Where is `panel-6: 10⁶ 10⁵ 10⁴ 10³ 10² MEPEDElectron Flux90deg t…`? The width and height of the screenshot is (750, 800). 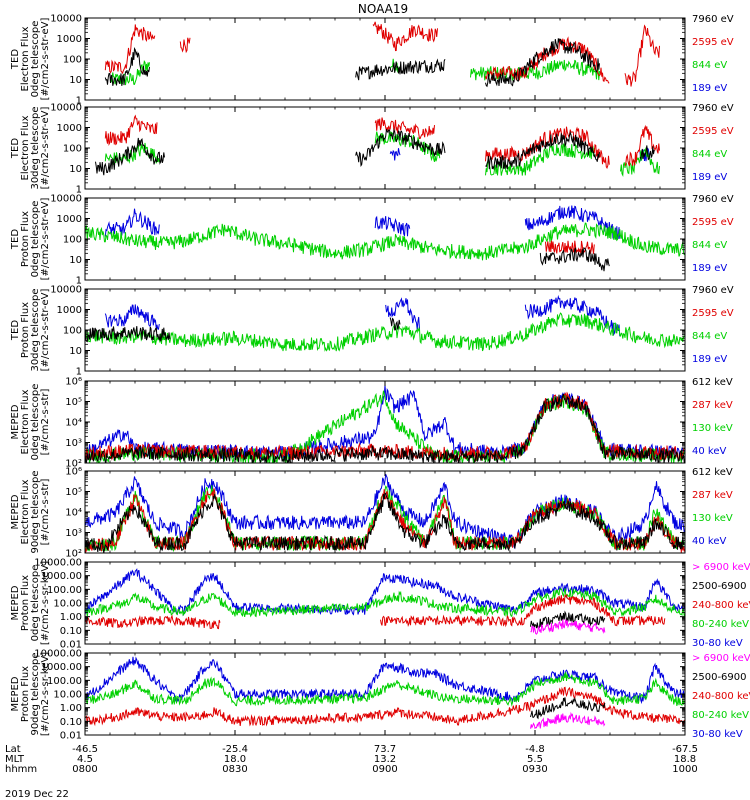
panel-6: 10⁶ 10⁵ 10⁴ 10³ 10² MEPEDElectron Flux90deg t… is located at coordinates (371, 513).